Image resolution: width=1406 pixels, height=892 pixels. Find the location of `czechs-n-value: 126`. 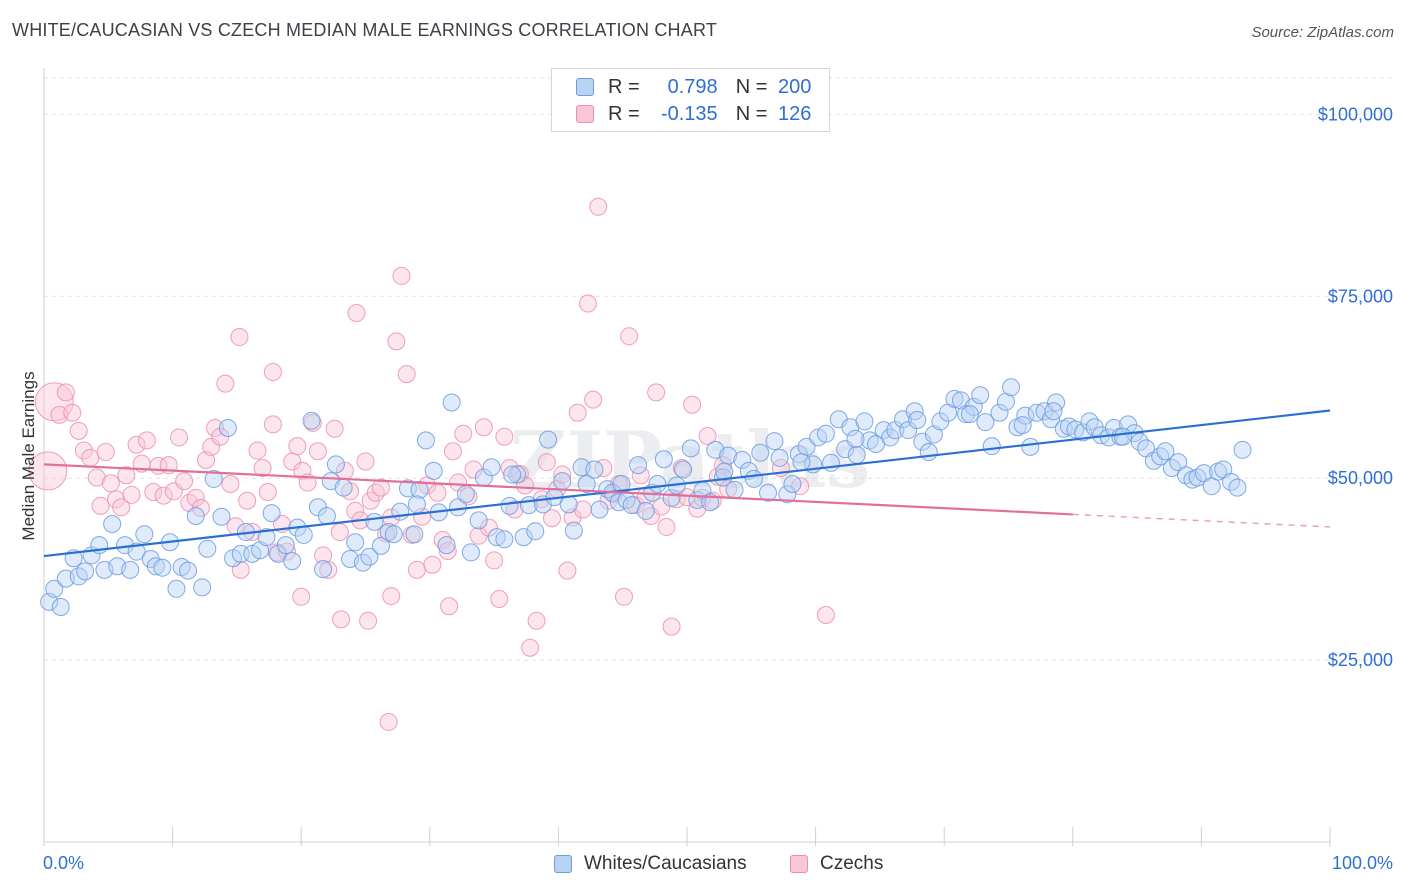

czechs-n-value: 126 is located at coordinates (795, 113).